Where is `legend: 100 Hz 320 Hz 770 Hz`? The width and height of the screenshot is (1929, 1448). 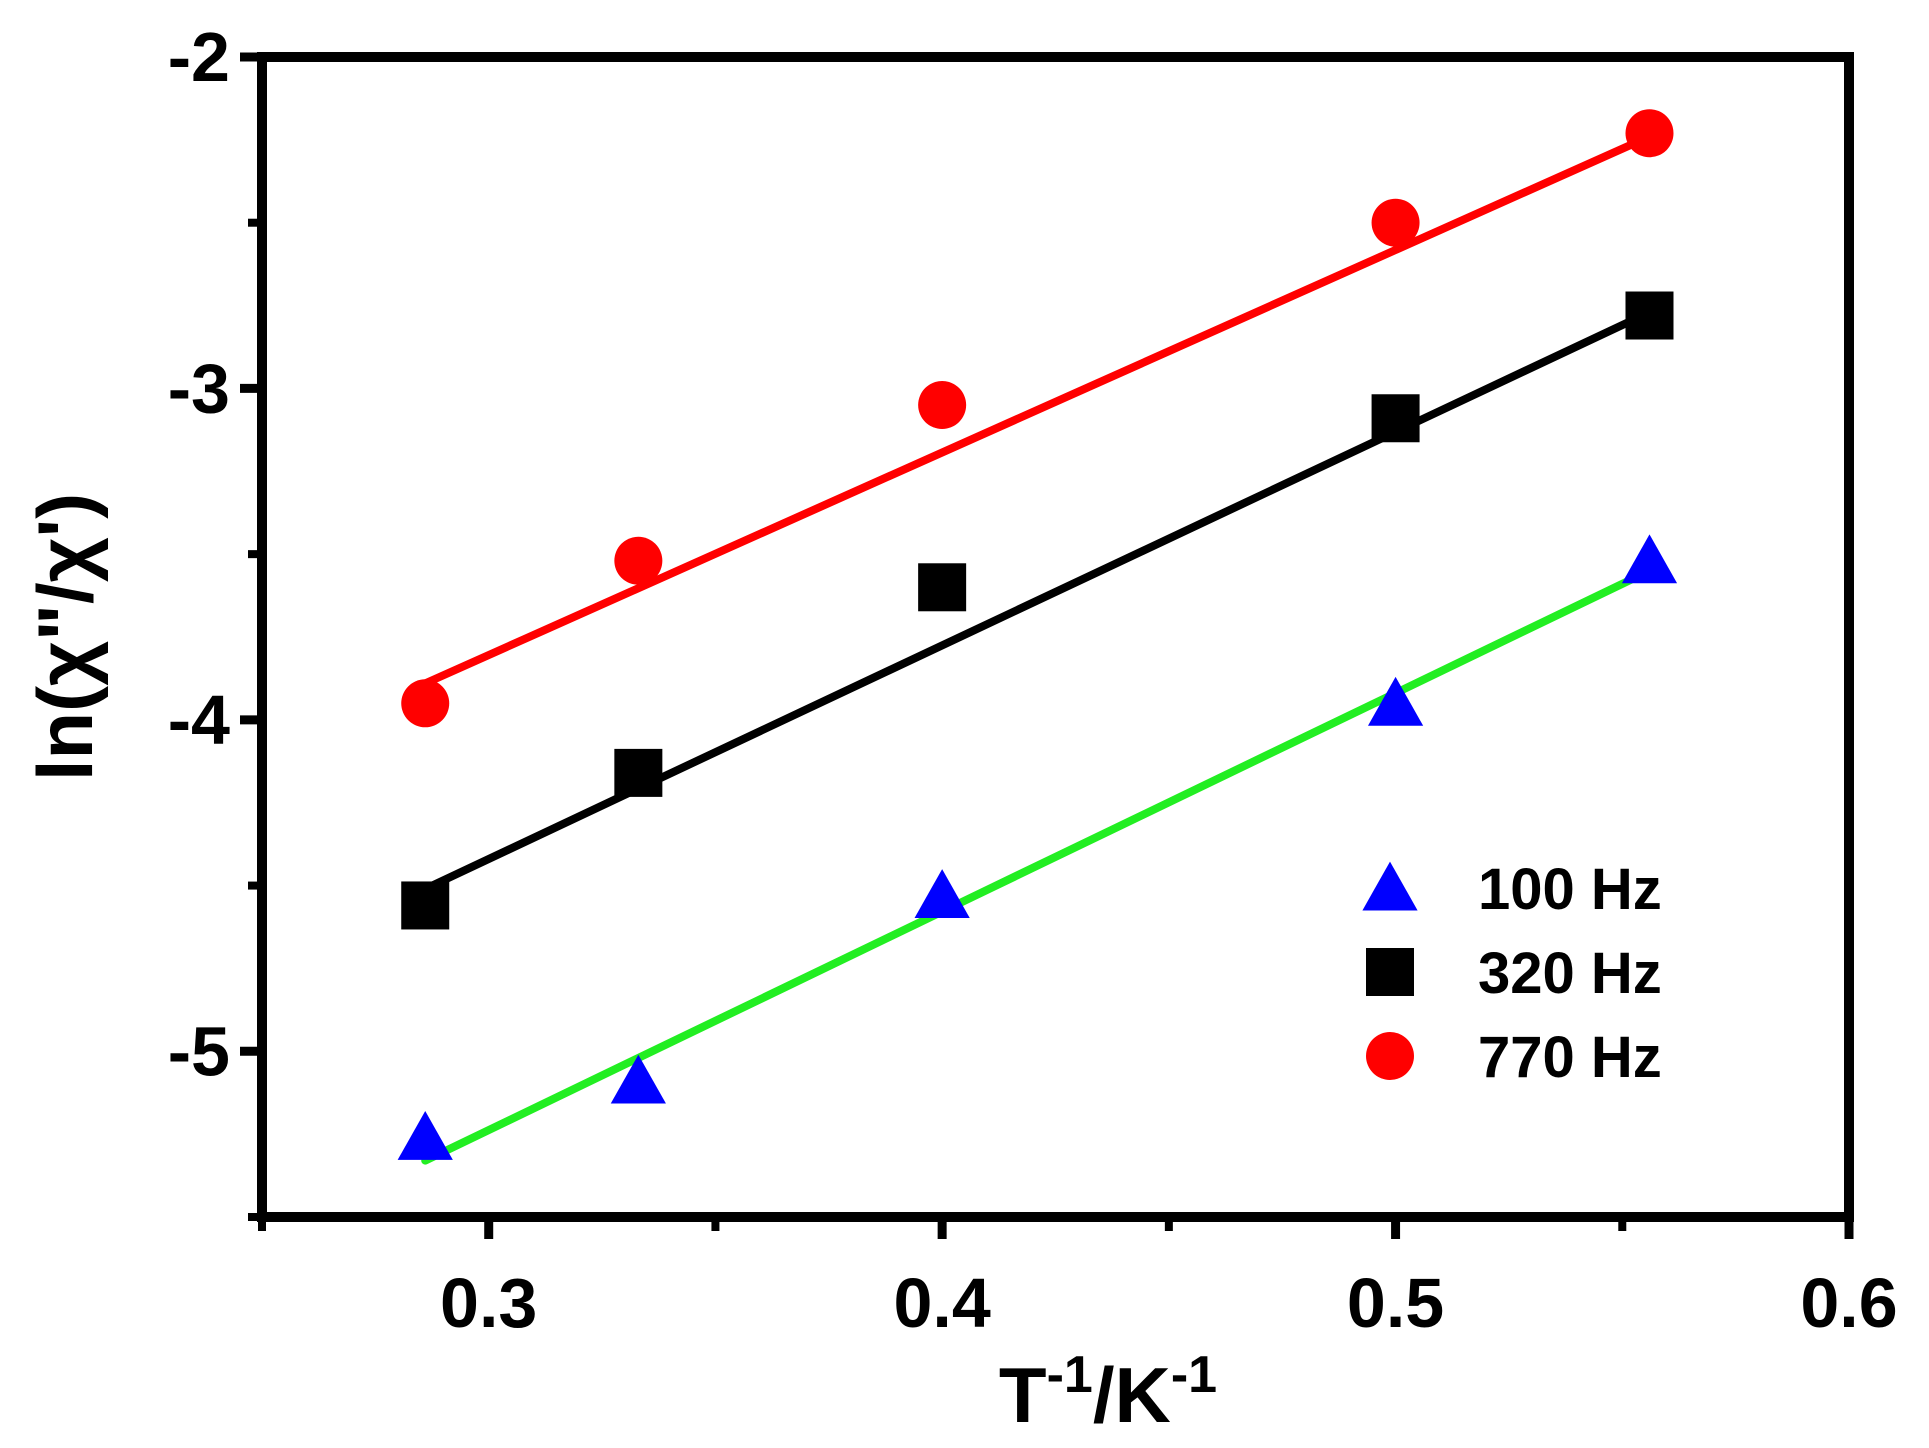
legend: 100 Hz 320 Hz 770 Hz is located at coordinates (1512, 973).